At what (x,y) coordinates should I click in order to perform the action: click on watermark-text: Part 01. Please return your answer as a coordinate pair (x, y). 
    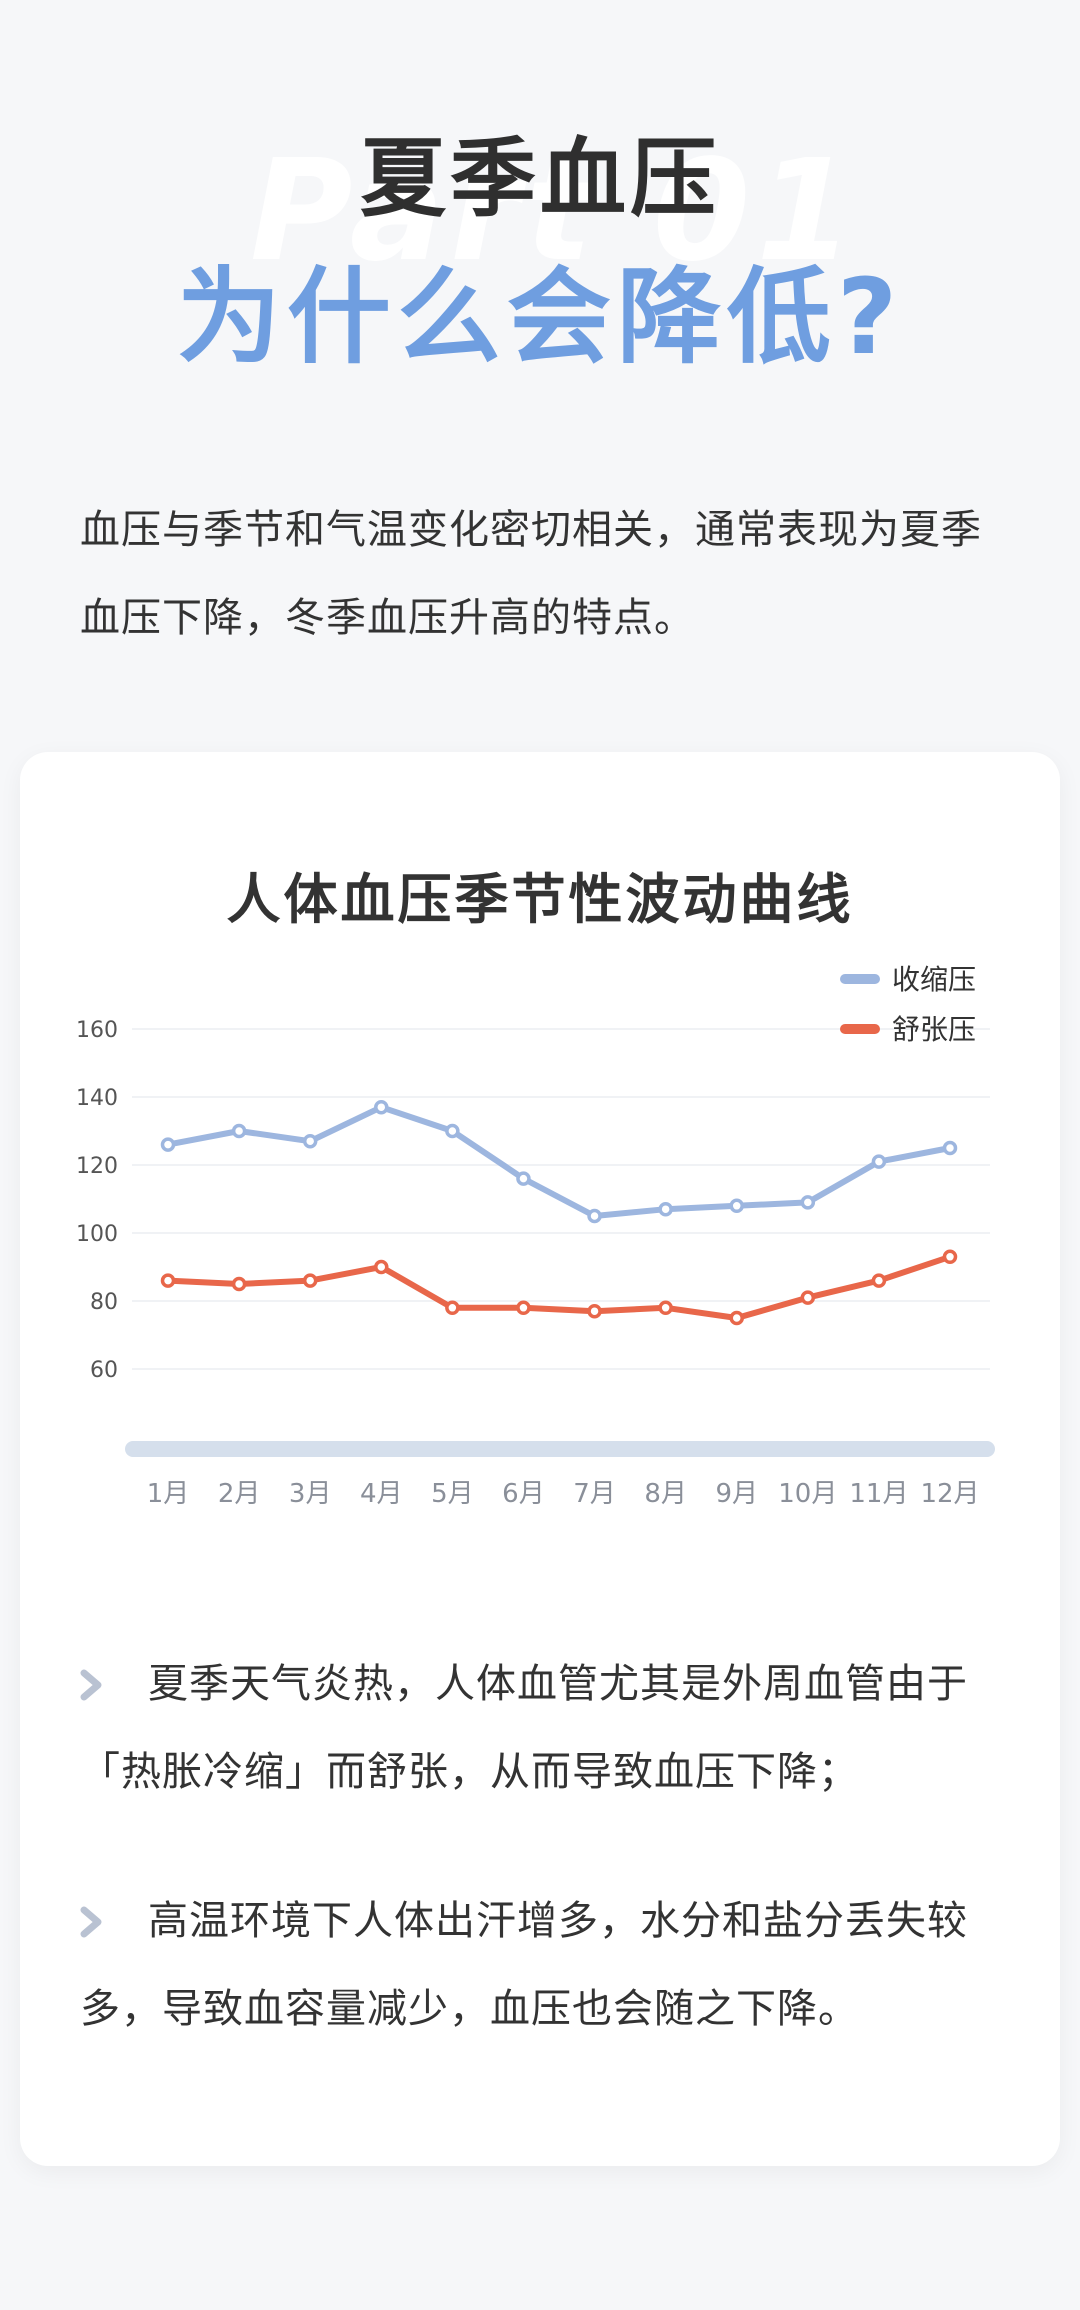
    Looking at the image, I should click on (555, 211).